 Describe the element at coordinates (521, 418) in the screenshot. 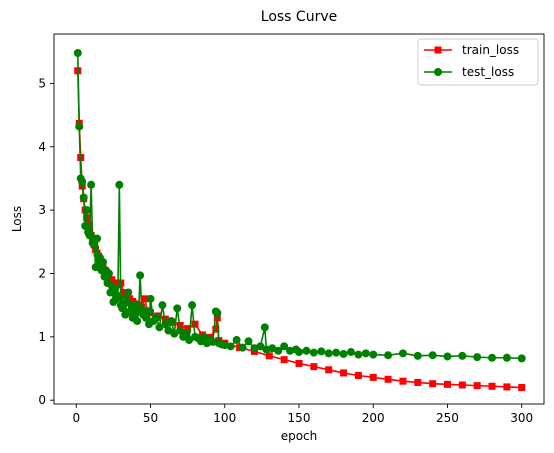

I see `x-tick-label: 300` at that location.